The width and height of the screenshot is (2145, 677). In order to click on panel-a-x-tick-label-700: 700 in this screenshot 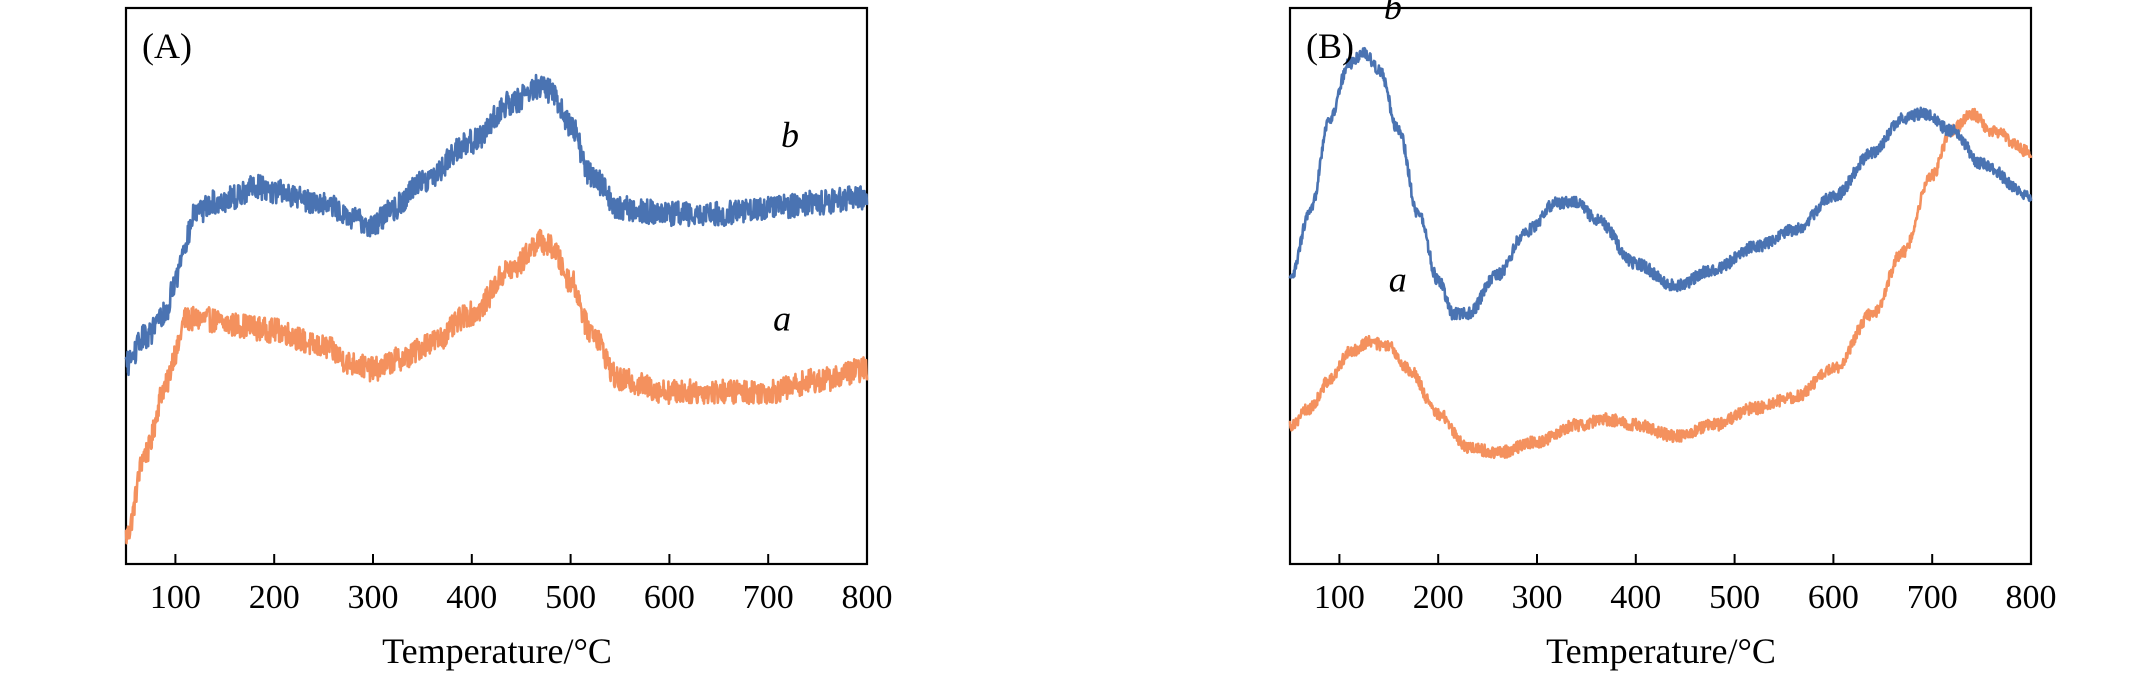, I will do `click(768, 597)`.